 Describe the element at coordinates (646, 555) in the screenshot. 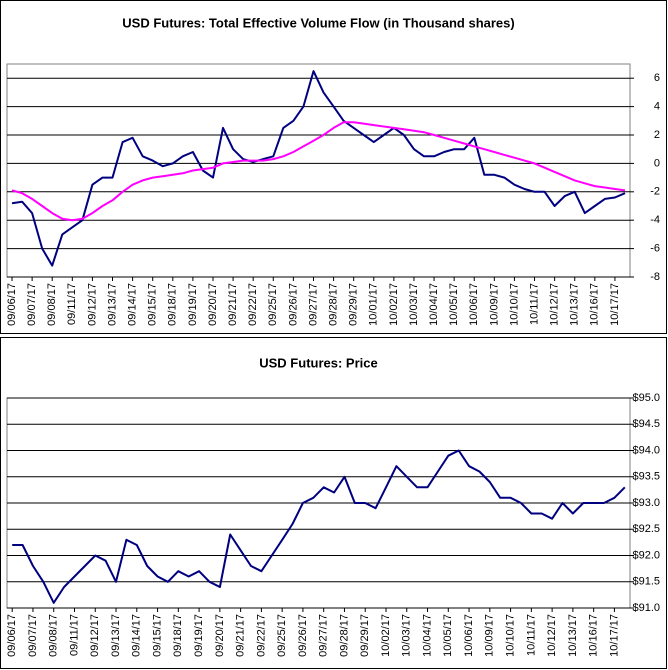

I see `y-tick-label: $92.0` at that location.